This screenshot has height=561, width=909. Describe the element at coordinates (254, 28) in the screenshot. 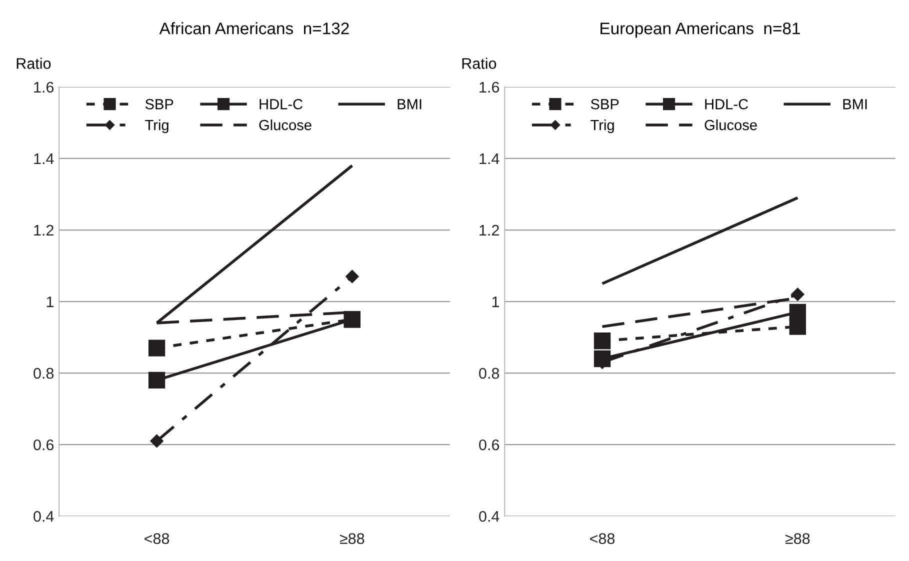

I see `chart-title: African Americans n=132` at that location.